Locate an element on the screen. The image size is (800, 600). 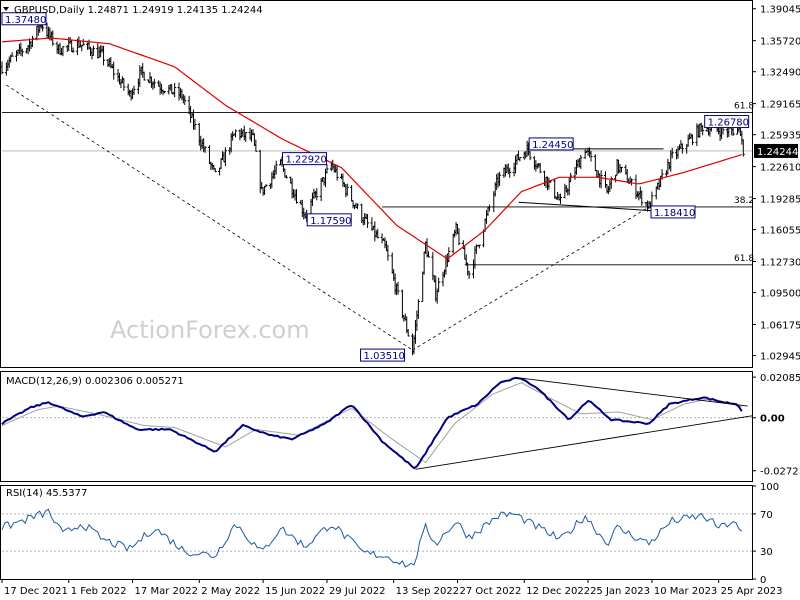
support-line is located at coordinates (594, 207).